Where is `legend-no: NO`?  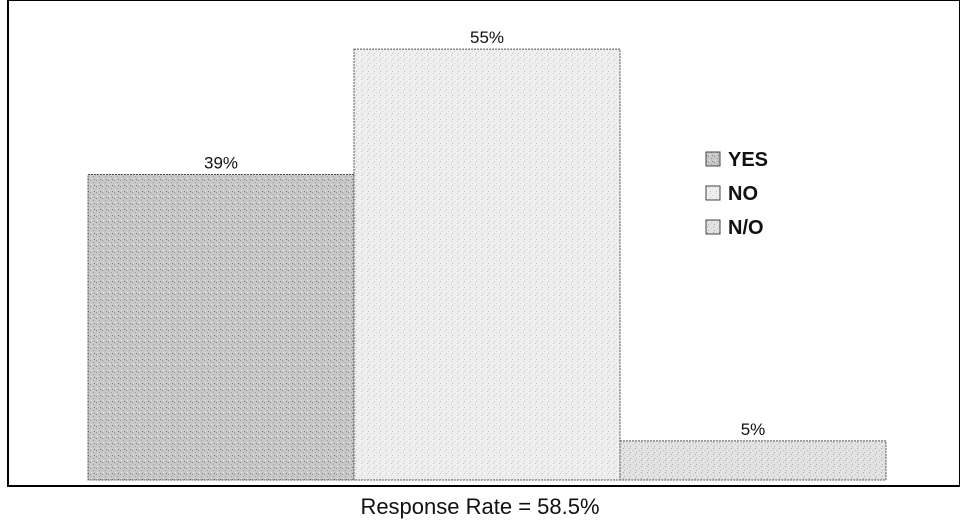 legend-no: NO is located at coordinates (731, 194).